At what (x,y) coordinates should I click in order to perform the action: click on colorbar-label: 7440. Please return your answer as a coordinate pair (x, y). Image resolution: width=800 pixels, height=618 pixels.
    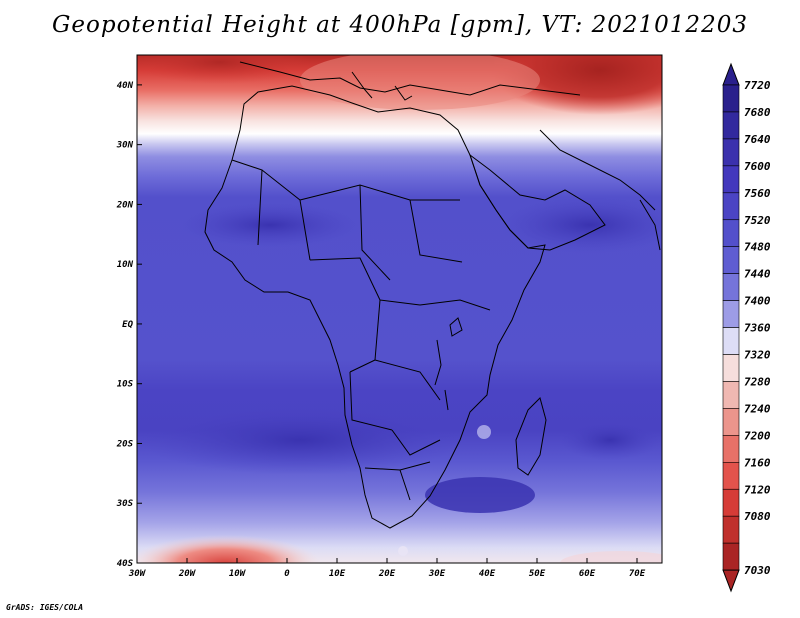
    Looking at the image, I should click on (757, 274).